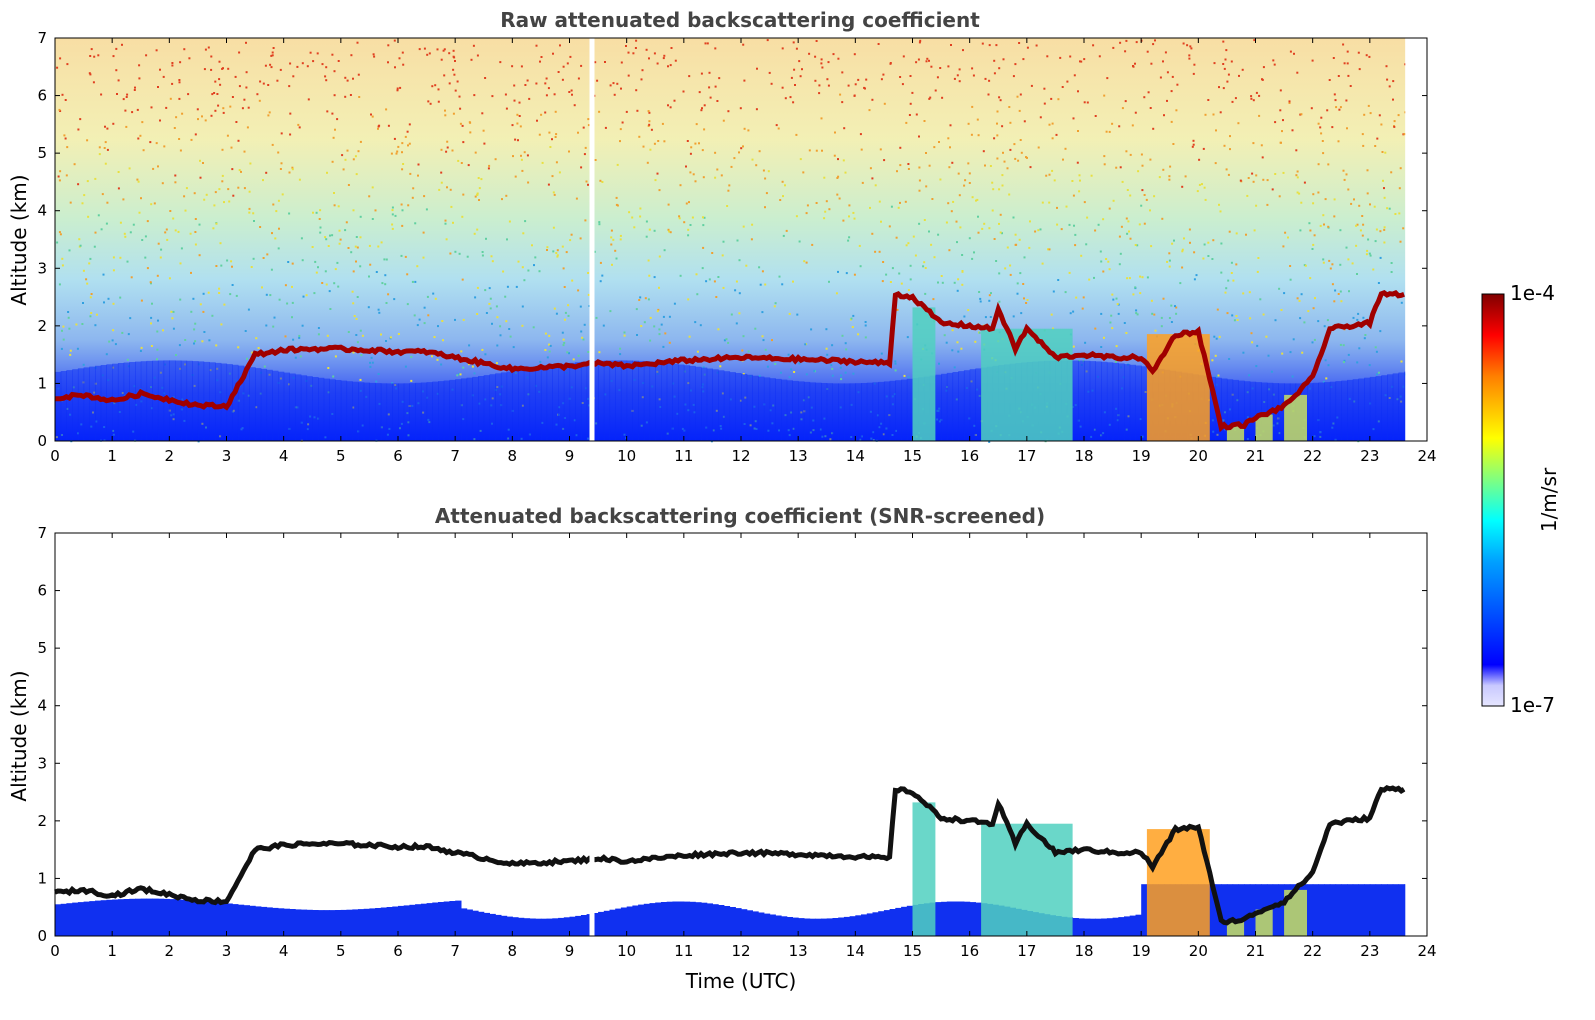 This screenshot has width=1595, height=1020. Describe the element at coordinates (730, 361) in the screenshot. I see `cloud-layer-line` at that location.